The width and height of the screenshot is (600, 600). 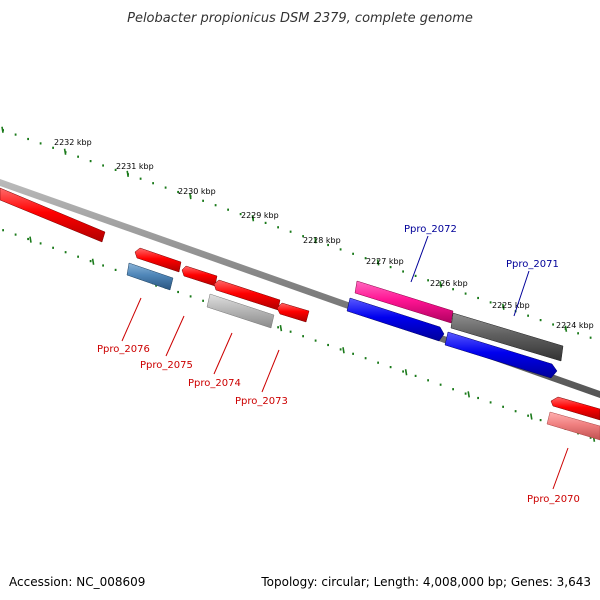 I want to click on gene-label-ppro-2076: Ppro_2076, so click(x=123, y=349).